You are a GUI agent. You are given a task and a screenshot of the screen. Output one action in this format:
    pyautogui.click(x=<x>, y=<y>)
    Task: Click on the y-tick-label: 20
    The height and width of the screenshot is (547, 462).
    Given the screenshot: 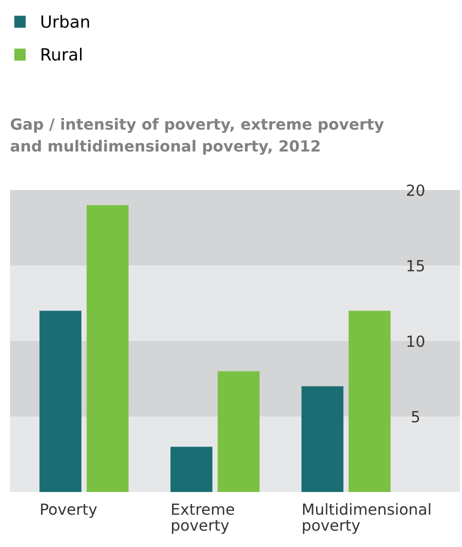 What is the action you would take?
    pyautogui.click(x=415, y=190)
    